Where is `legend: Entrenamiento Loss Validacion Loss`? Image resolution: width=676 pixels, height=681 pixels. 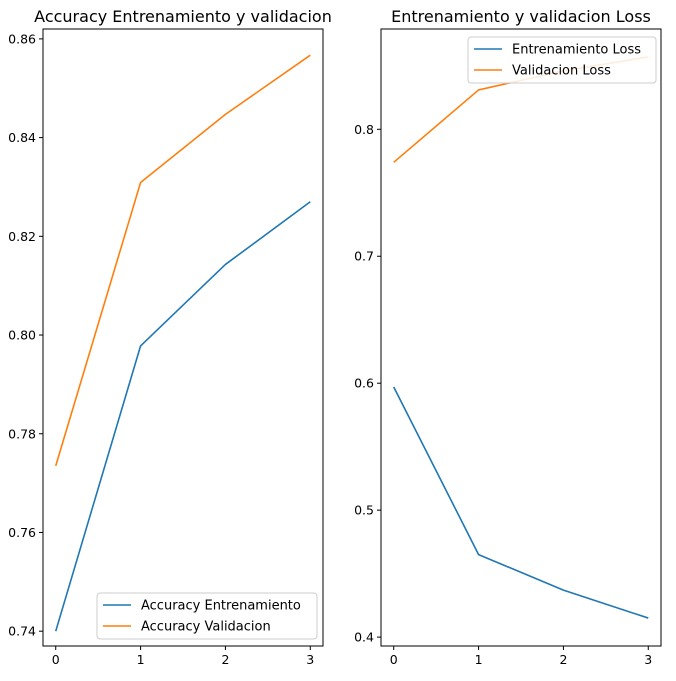 legend: Entrenamiento Loss Validacion Loss is located at coordinates (562, 60).